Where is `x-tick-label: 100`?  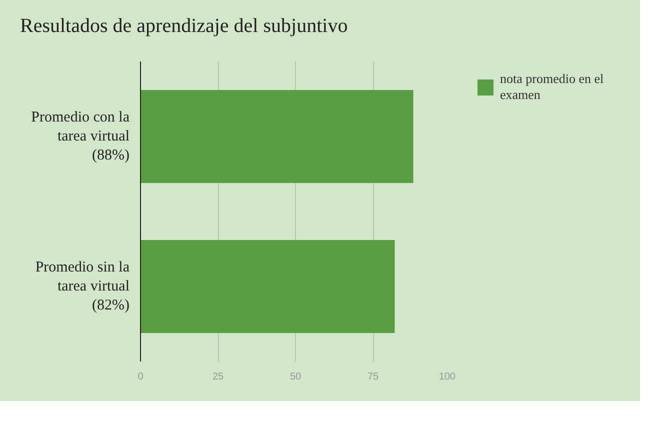 x-tick-label: 100 is located at coordinates (447, 377).